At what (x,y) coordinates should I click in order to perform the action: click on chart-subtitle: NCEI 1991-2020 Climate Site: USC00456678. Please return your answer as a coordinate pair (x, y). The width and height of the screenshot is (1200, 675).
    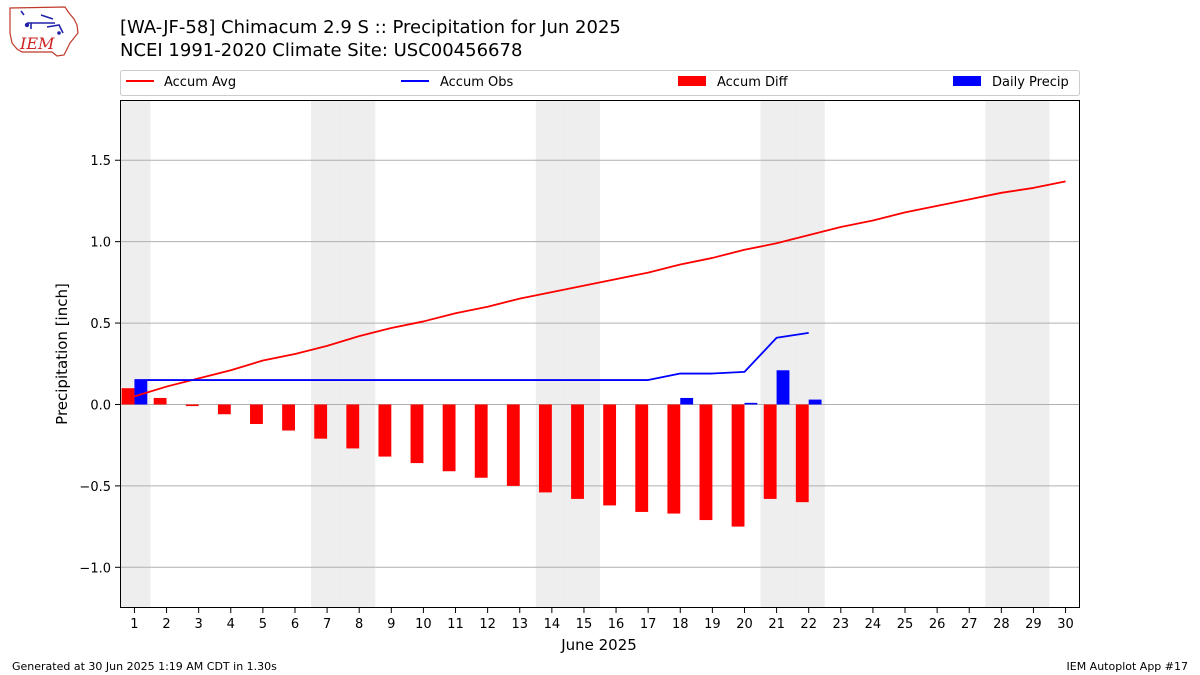
    Looking at the image, I should click on (321, 50).